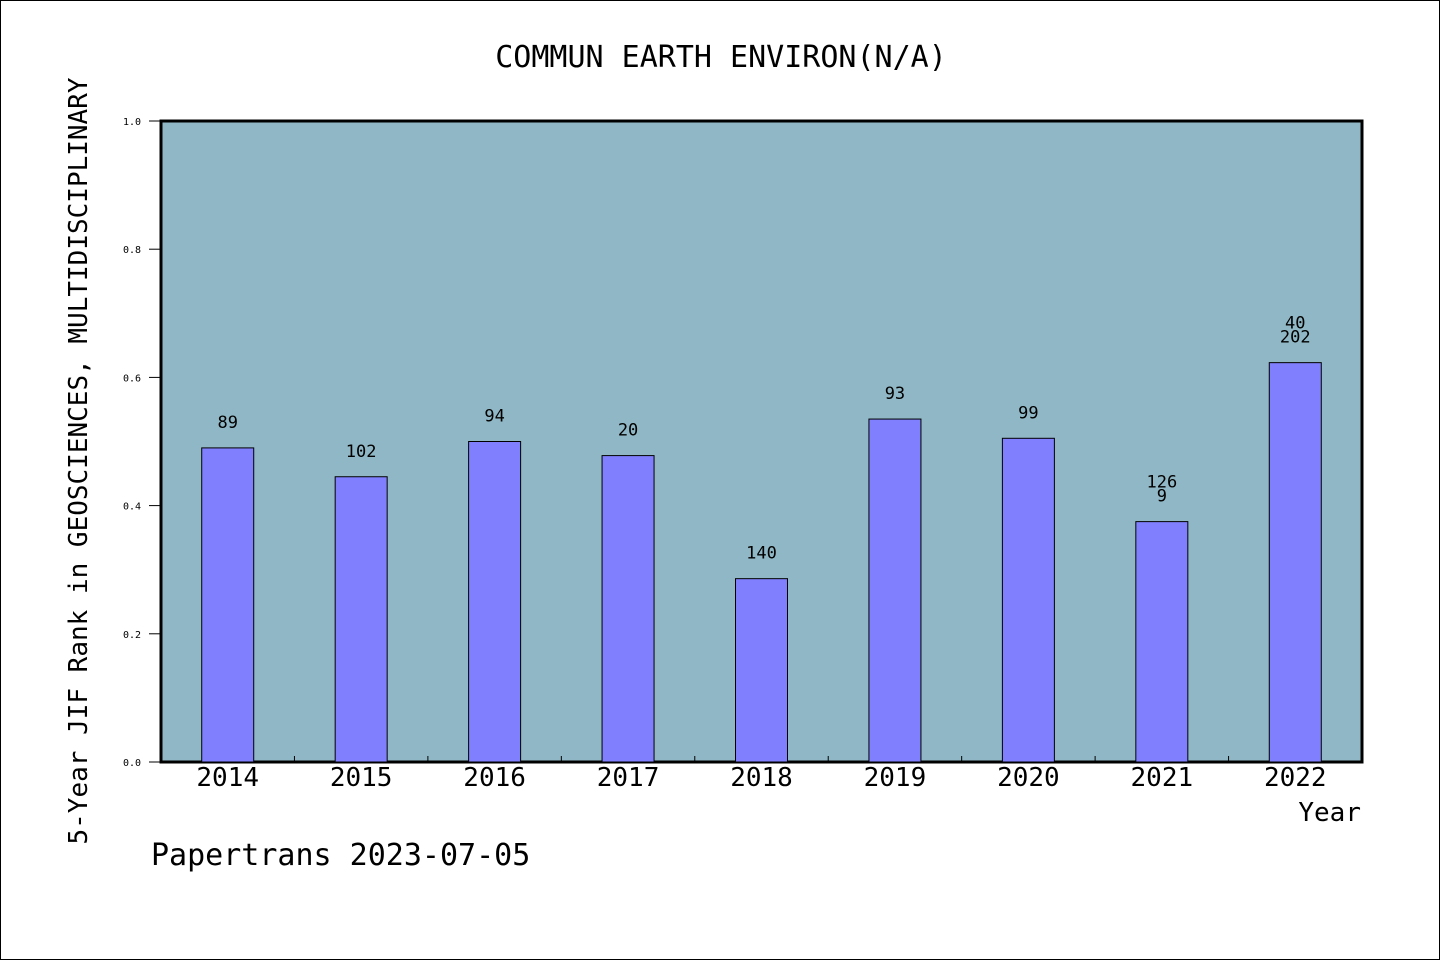  What do you see at coordinates (227, 423) in the screenshot?
I see `bar-value-label: 89` at bounding box center [227, 423].